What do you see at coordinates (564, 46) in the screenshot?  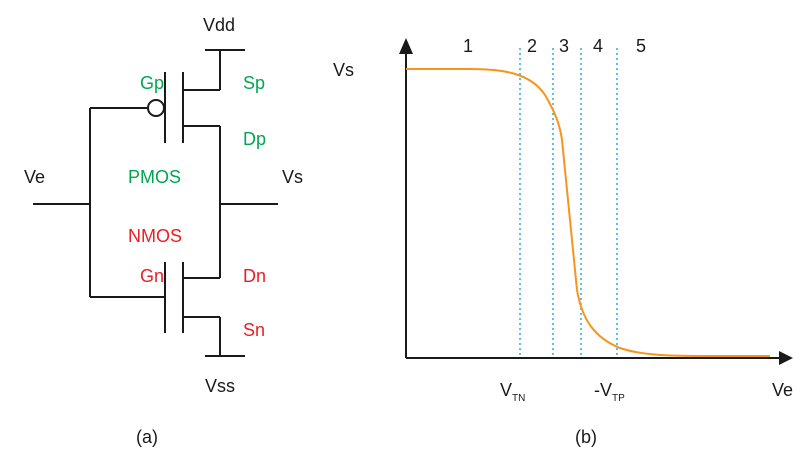 I see `region-label: 3` at bounding box center [564, 46].